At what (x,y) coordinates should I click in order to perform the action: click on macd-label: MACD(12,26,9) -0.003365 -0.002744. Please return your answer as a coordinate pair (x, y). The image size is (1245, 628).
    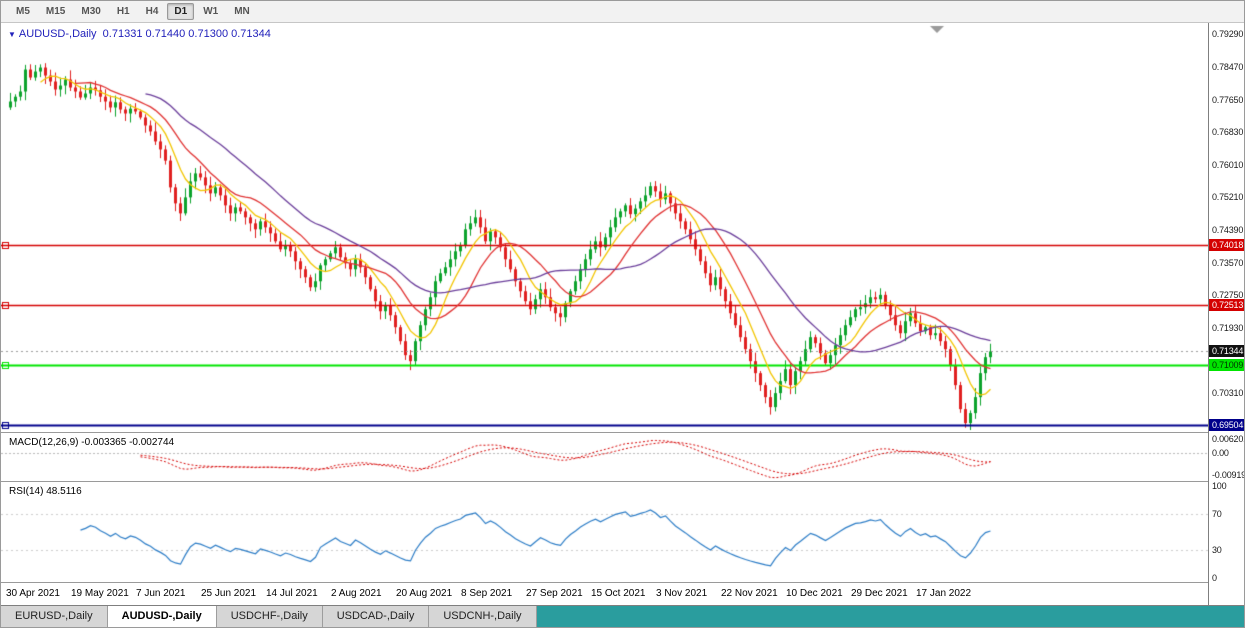
    Looking at the image, I should click on (91, 442).